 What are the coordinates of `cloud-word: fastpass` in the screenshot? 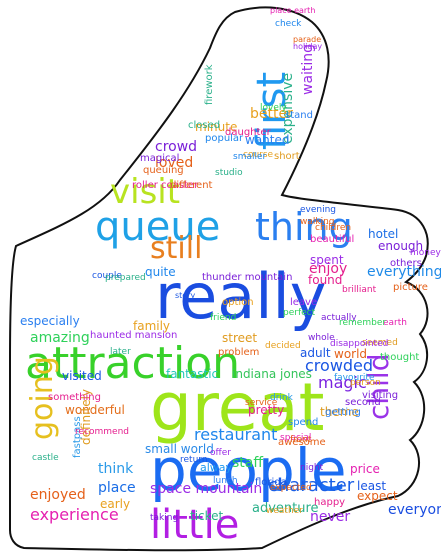 It's located at (77, 437).